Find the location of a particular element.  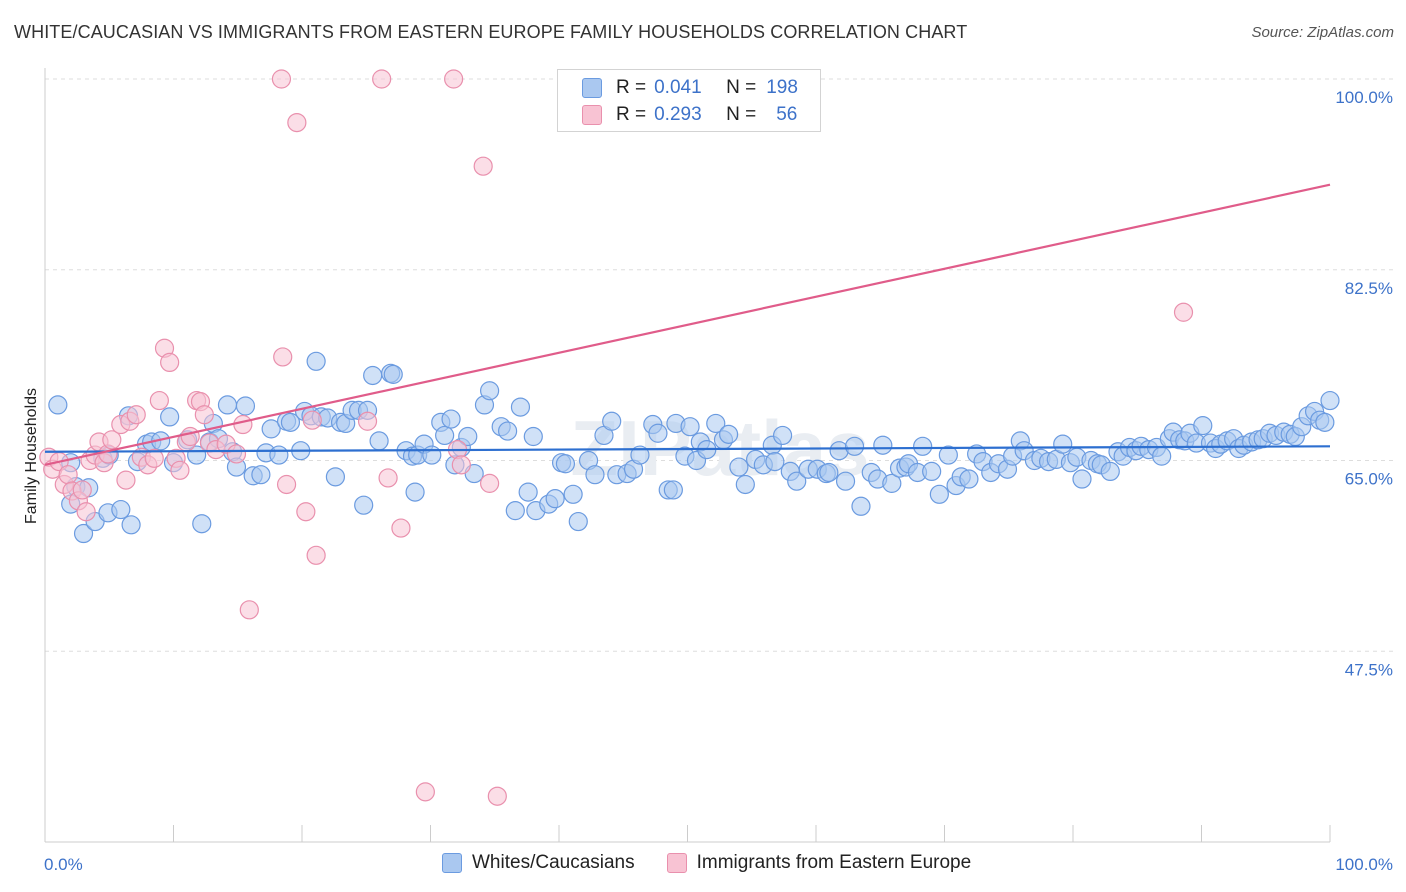

y-tick-label: 65.0% is located at coordinates (1369, 479).